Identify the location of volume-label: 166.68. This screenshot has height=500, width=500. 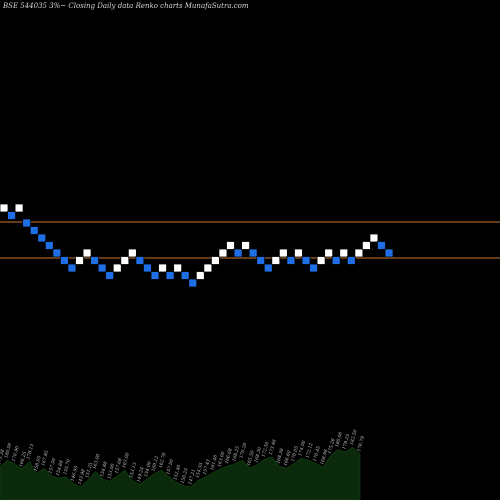
(229, 456).